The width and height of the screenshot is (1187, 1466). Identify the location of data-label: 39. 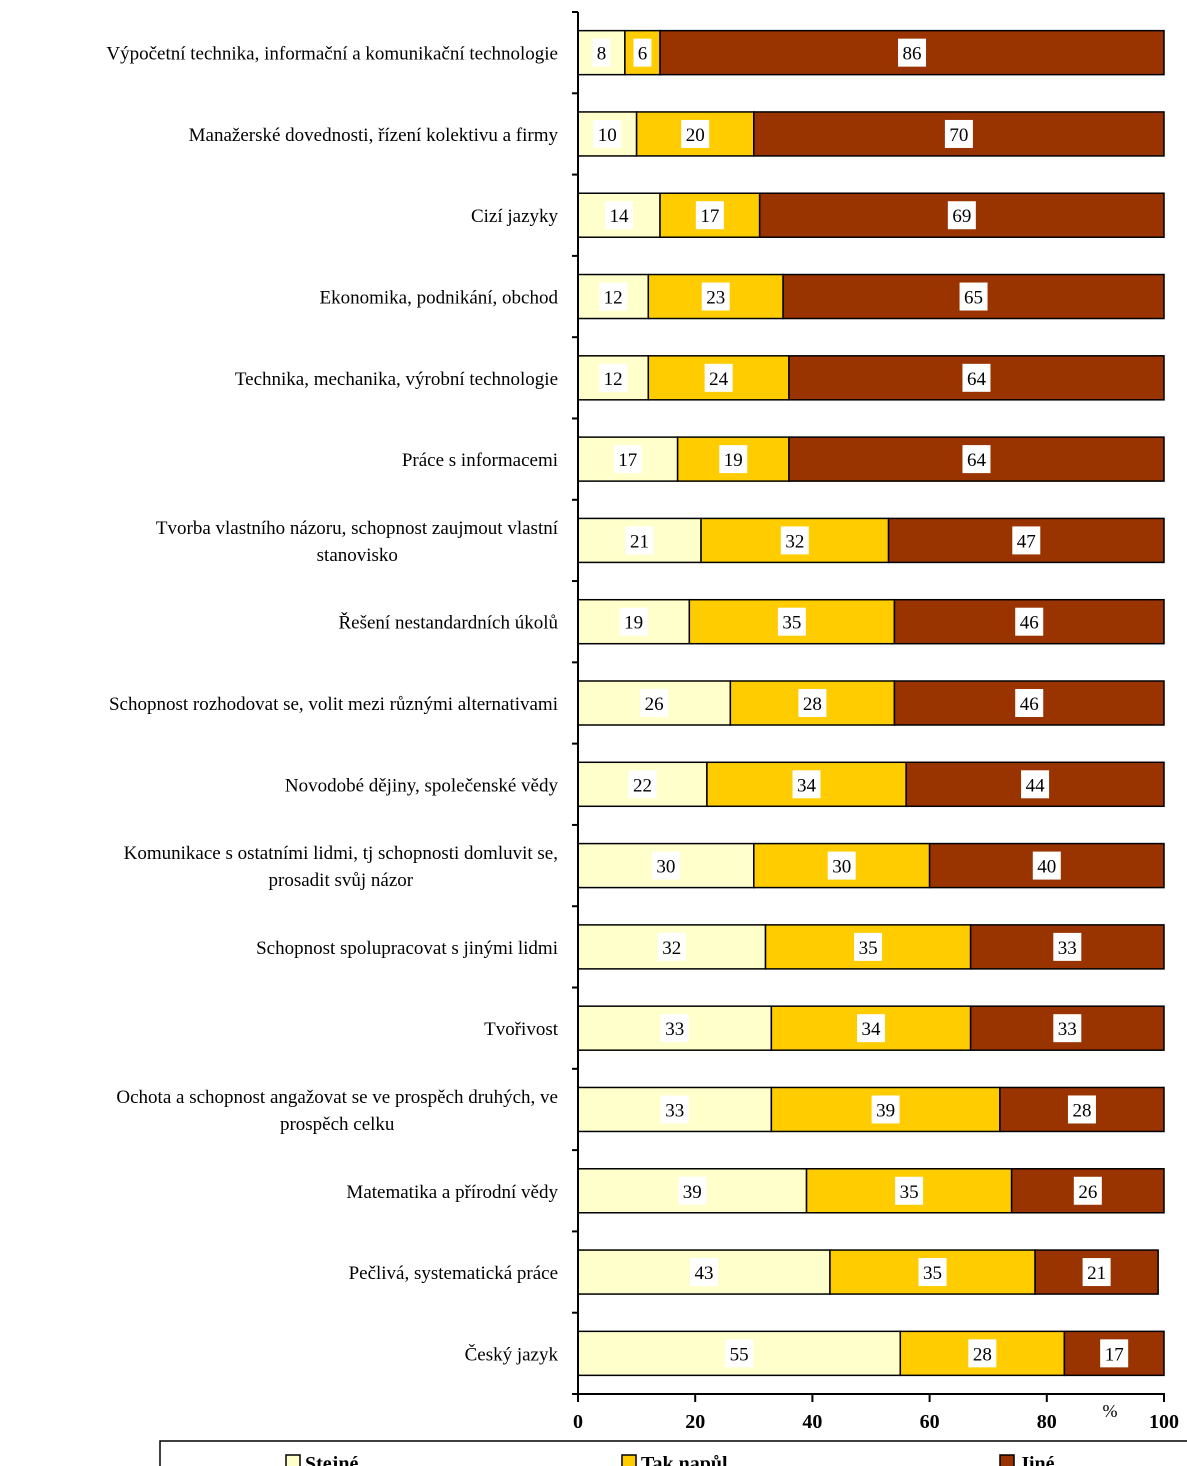
(692, 1192).